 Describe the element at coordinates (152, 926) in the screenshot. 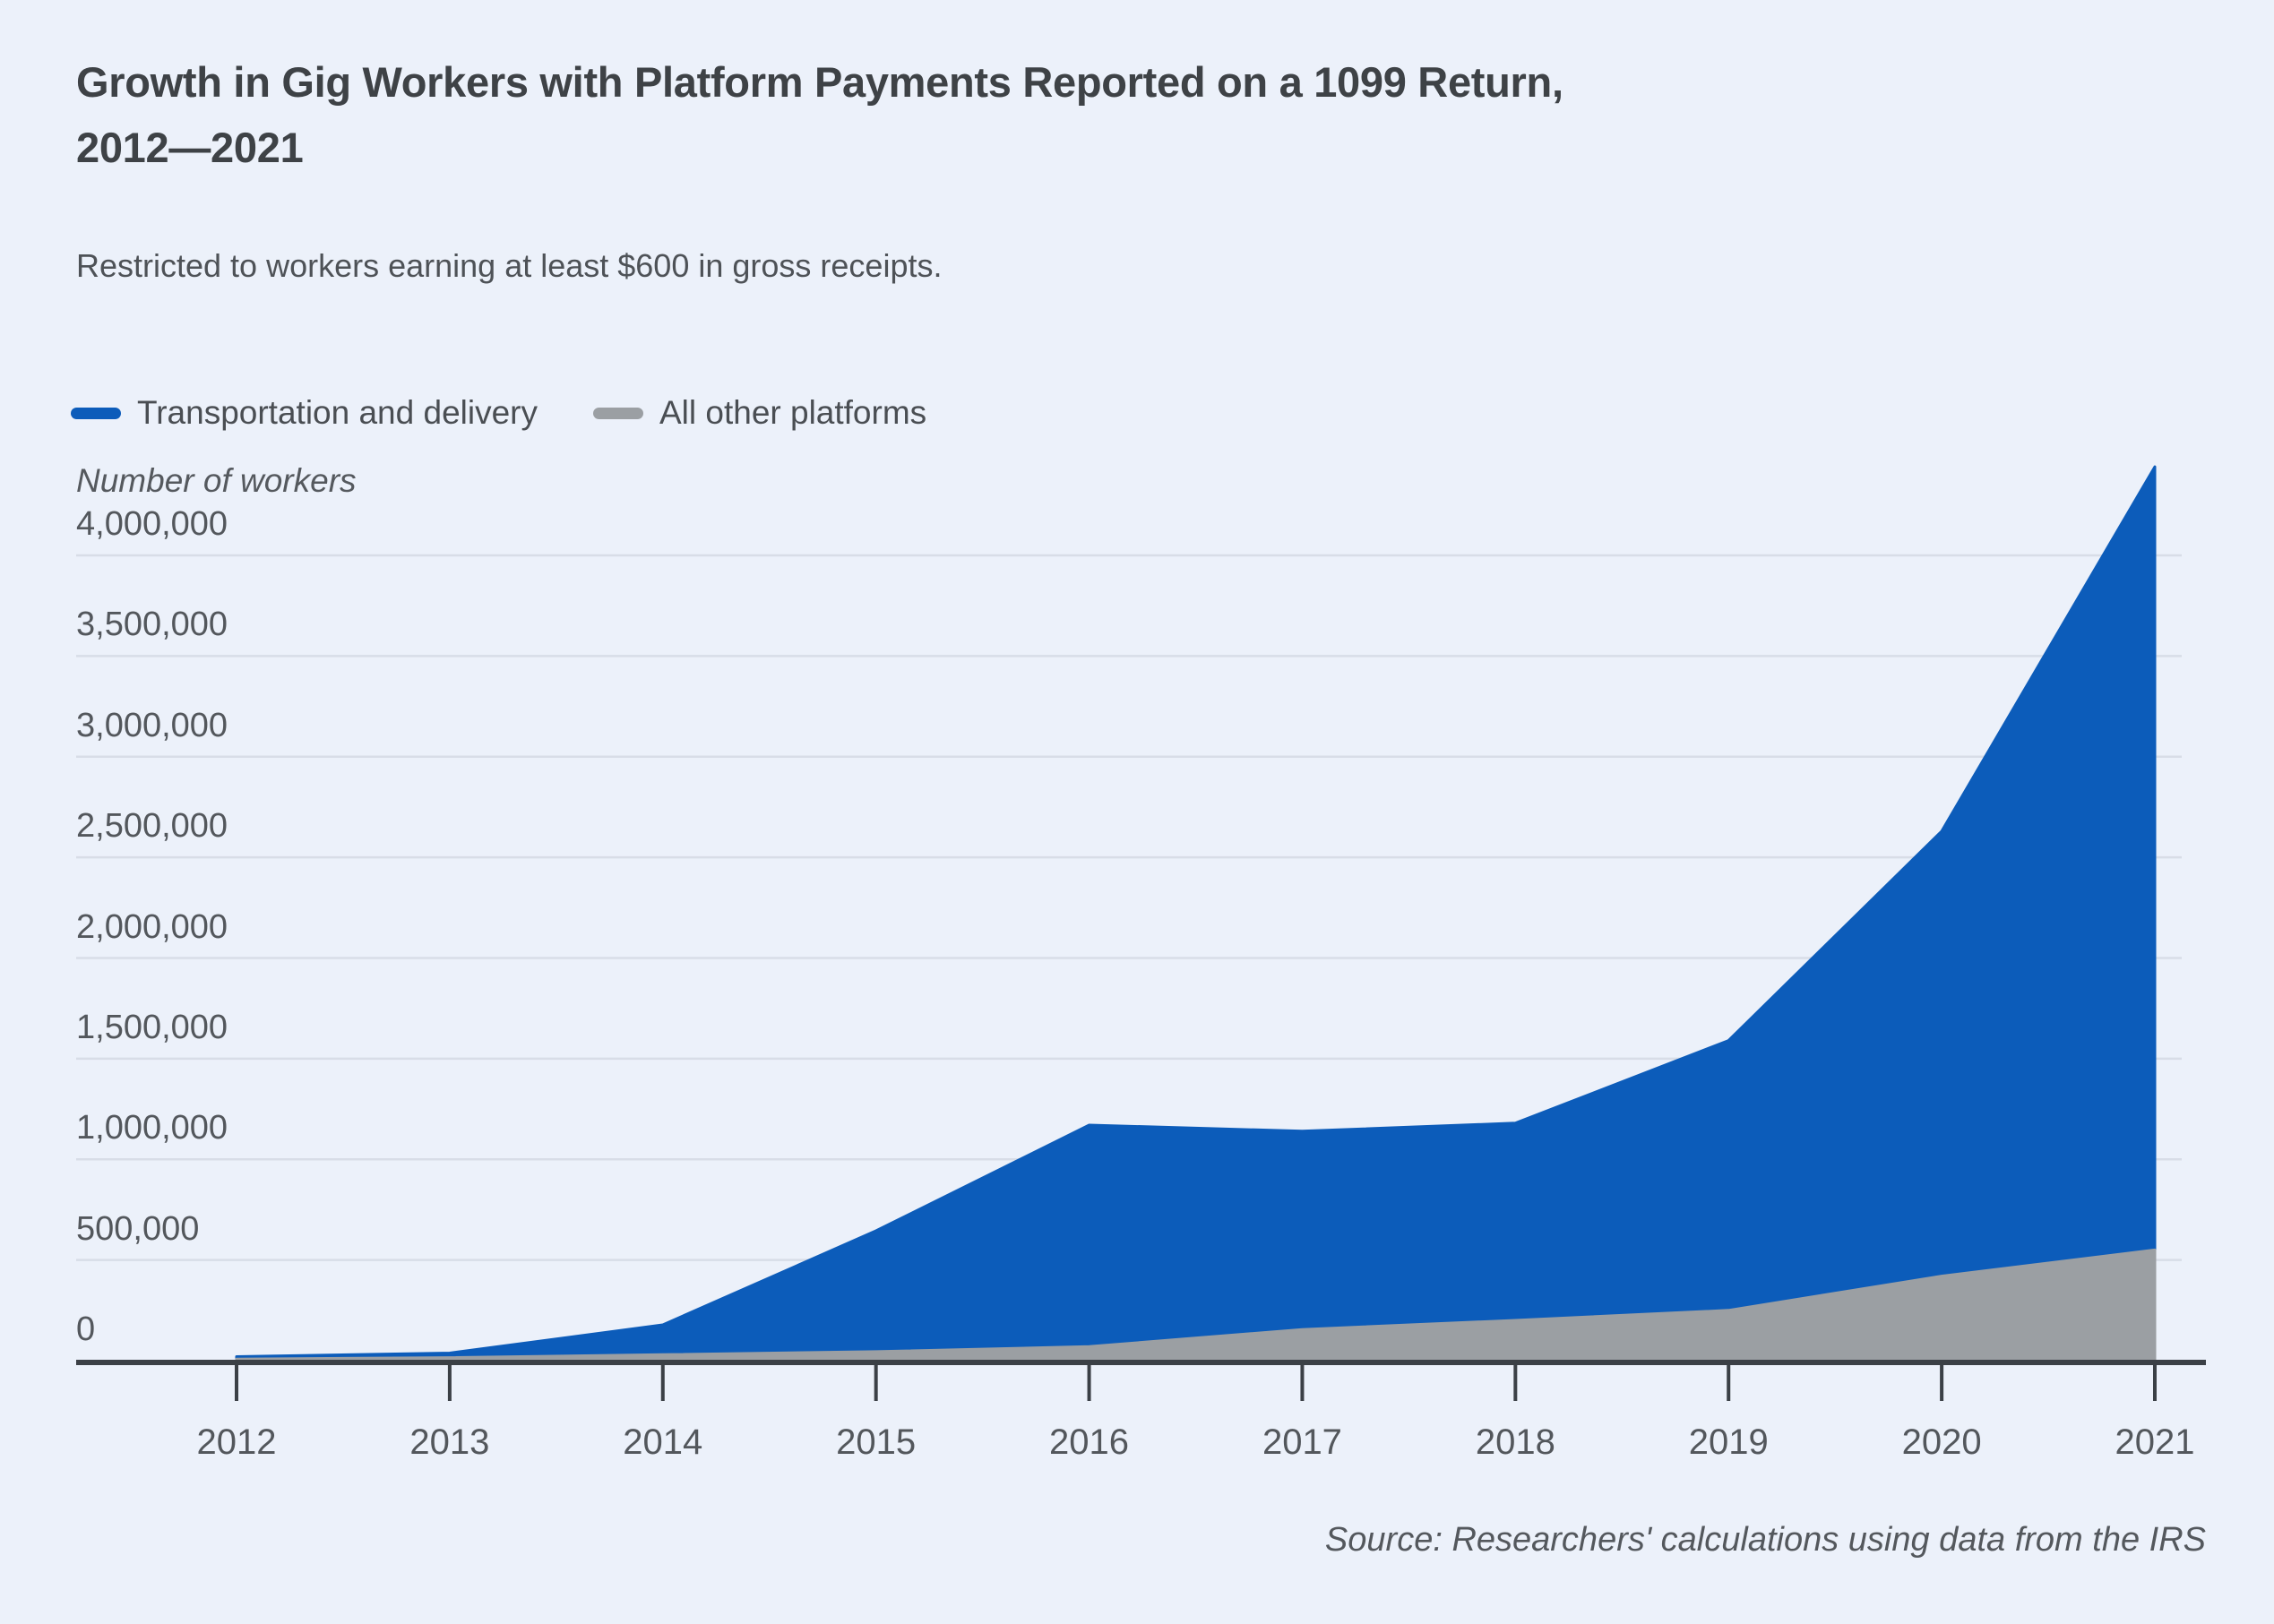

I see `y-tick-label: 2,000,000` at that location.